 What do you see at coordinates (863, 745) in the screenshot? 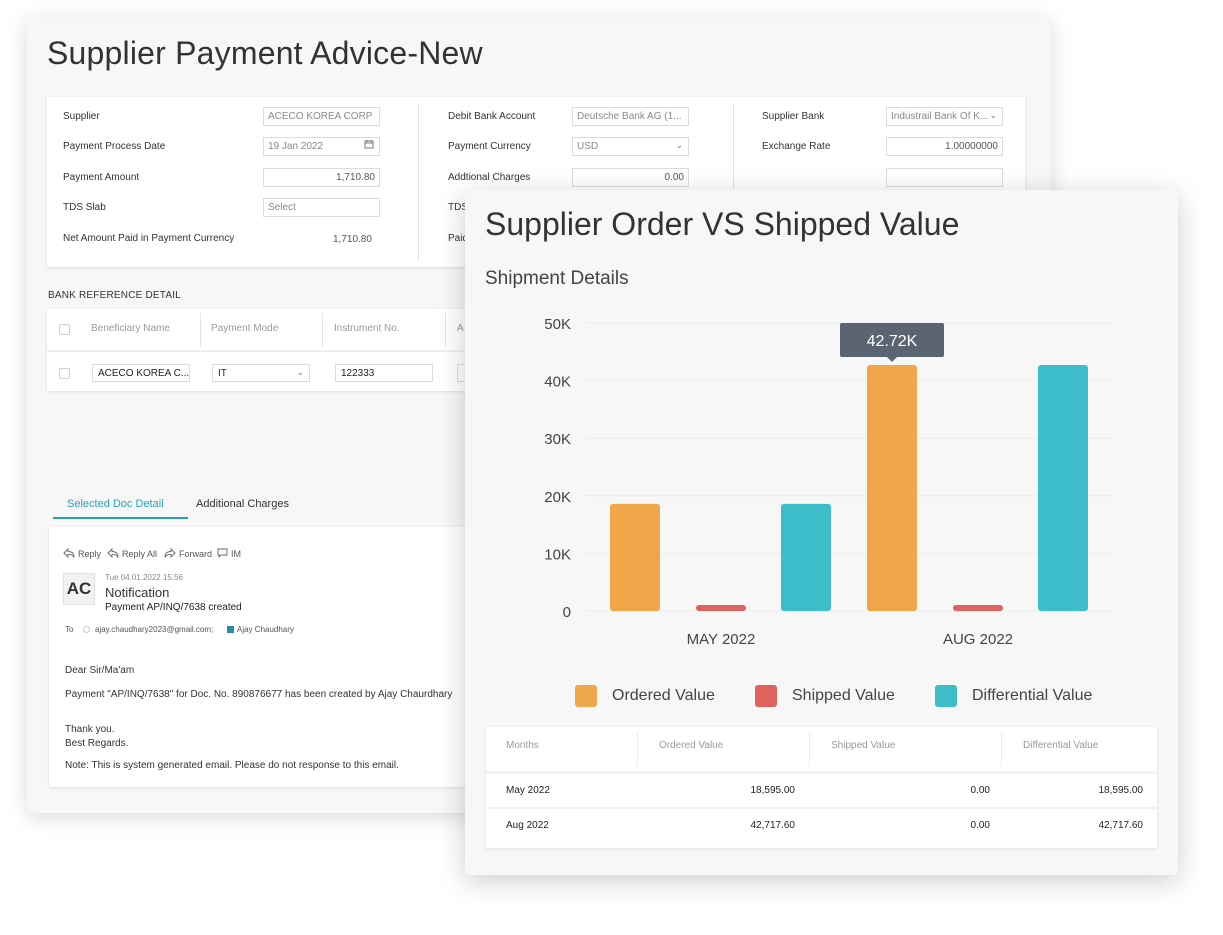
I see `column-header-shipped: Shipped Value` at bounding box center [863, 745].